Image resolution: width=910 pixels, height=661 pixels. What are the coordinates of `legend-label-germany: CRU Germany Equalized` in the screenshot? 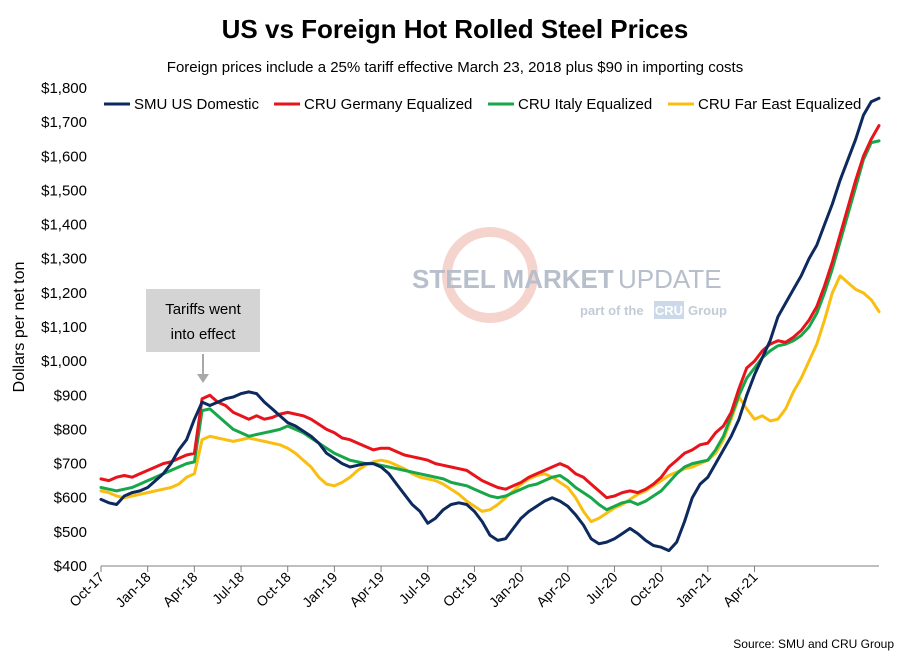 It's located at (388, 104).